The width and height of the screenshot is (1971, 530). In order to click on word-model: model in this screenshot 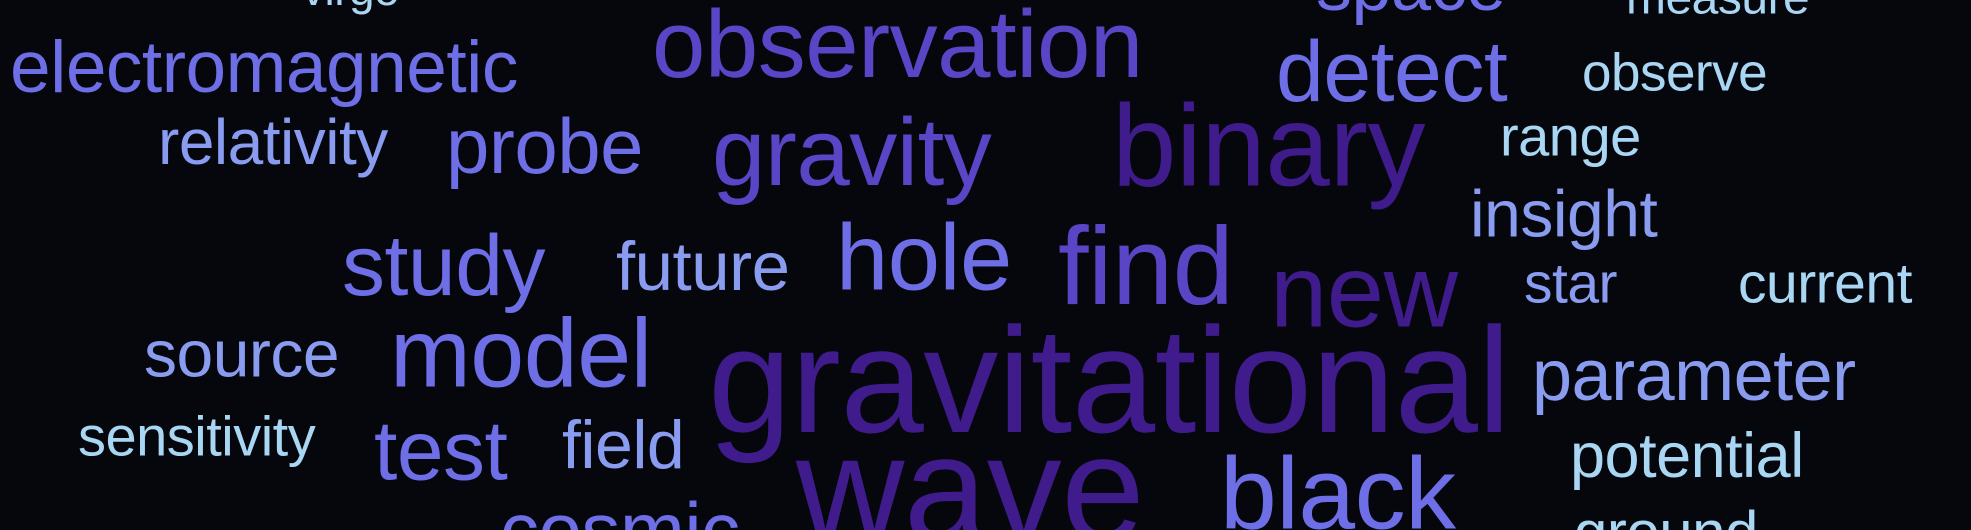, I will do `click(521, 353)`.